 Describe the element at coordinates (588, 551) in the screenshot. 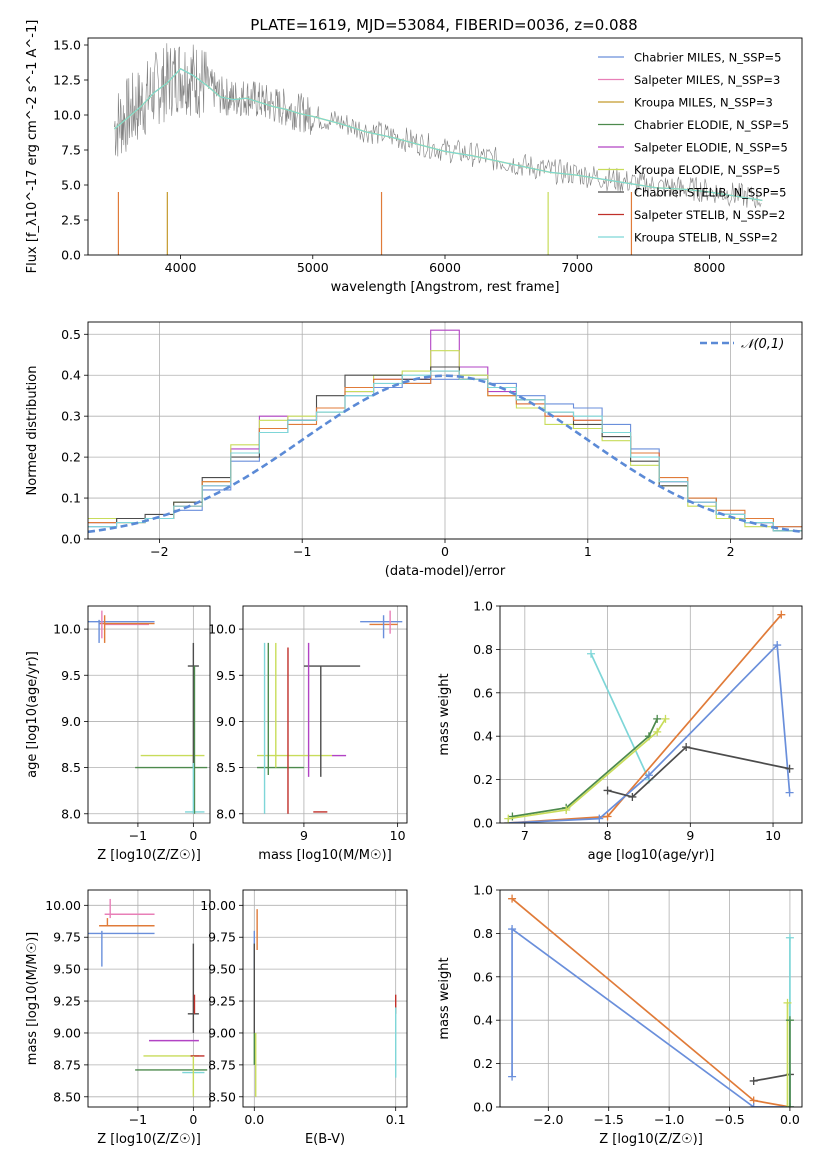

I see `x-tick-label: 1` at that location.